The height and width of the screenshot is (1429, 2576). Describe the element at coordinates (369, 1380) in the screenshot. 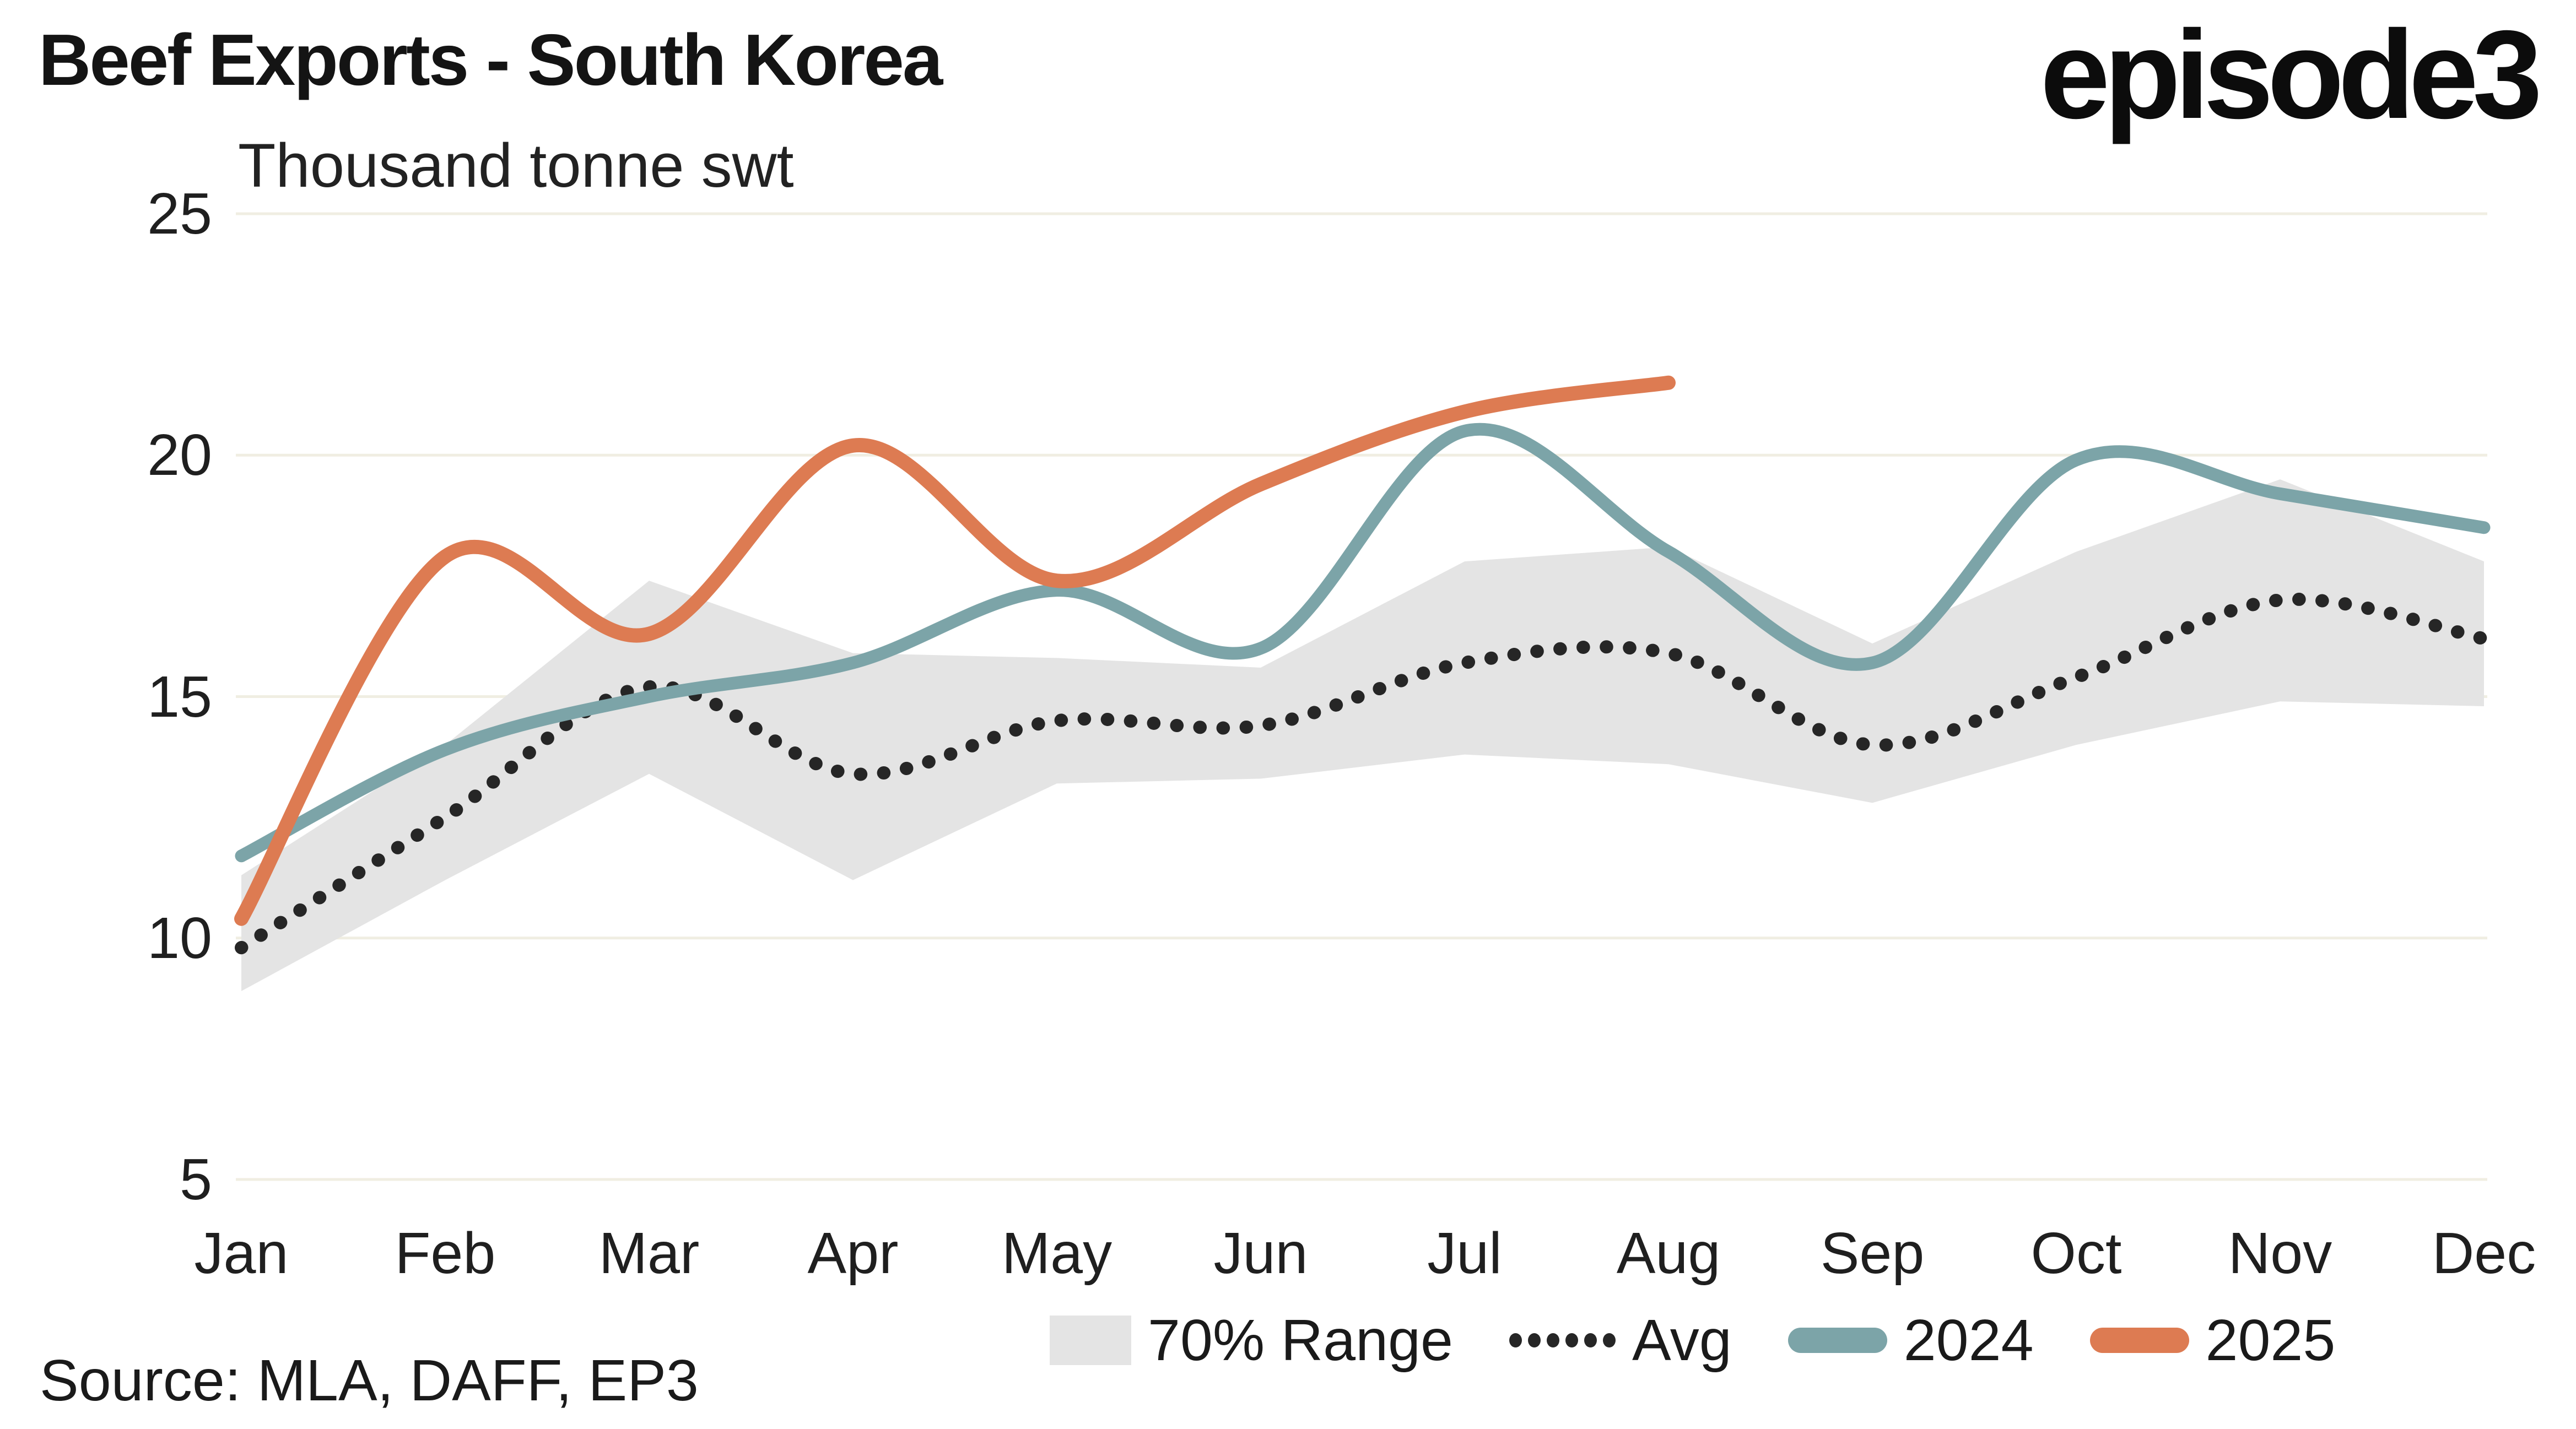

I see `source-note: Source: MLA, DAFF, EP3` at that location.